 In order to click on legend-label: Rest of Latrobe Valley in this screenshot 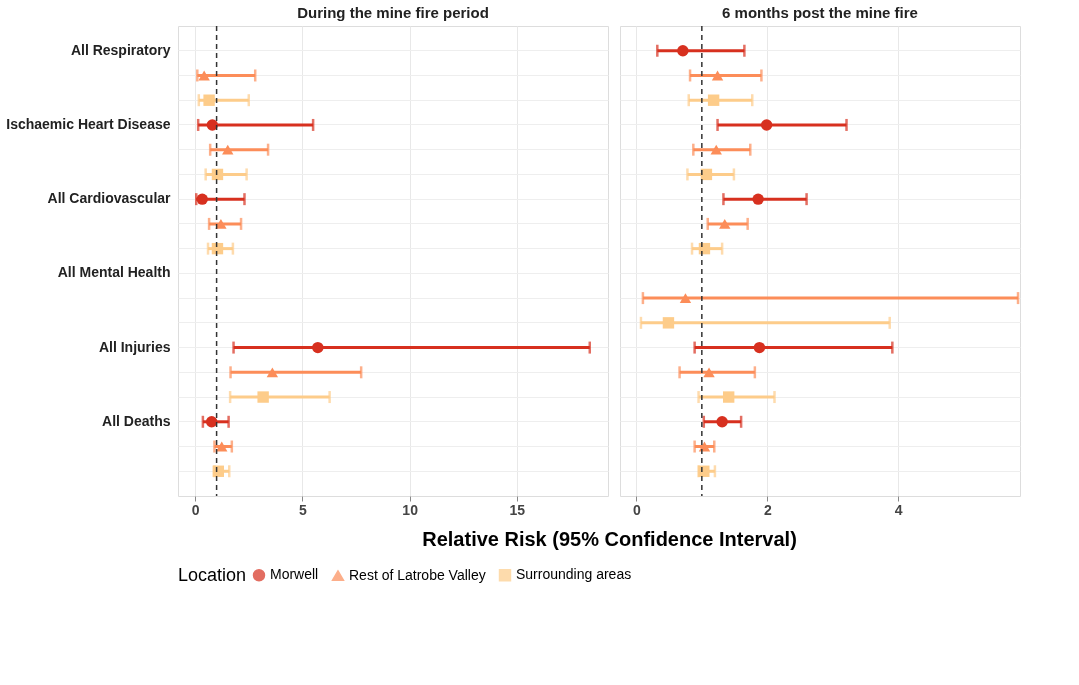, I will do `click(417, 574)`.